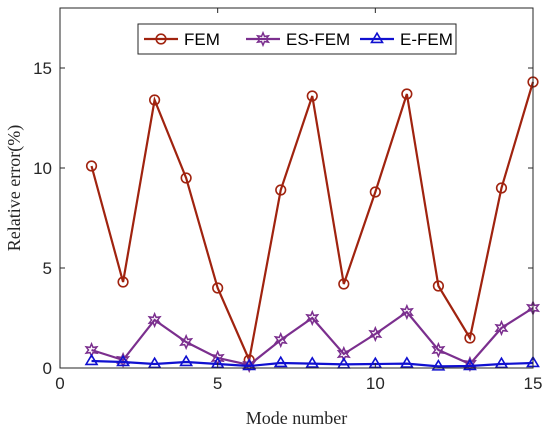  I want to click on y-axis-label: Relative error(%), so click(14, 188).